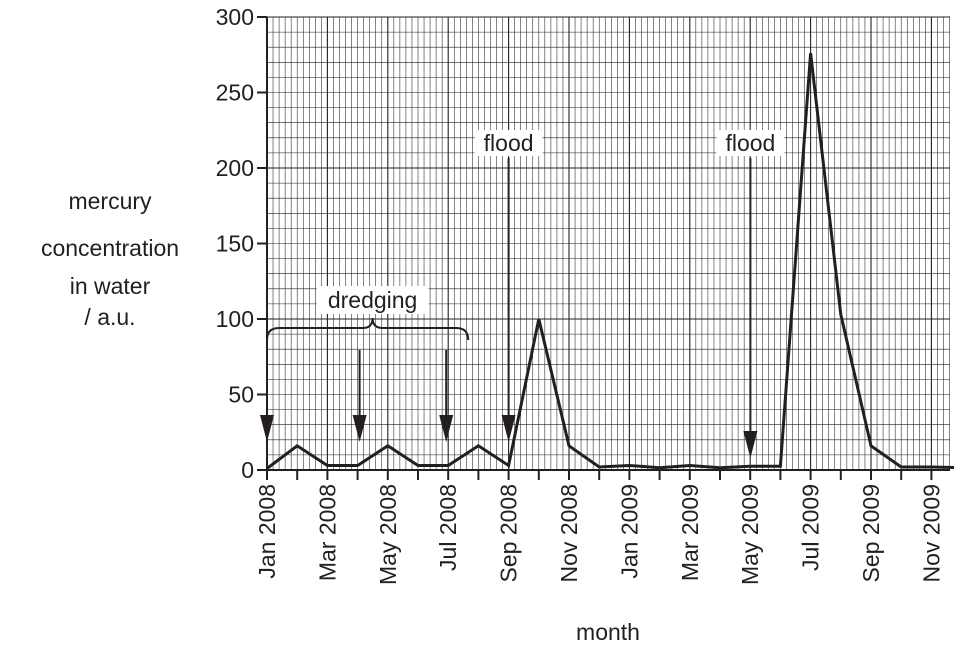 This screenshot has height=645, width=954. I want to click on y-axis-label-line: in water, so click(110, 286).